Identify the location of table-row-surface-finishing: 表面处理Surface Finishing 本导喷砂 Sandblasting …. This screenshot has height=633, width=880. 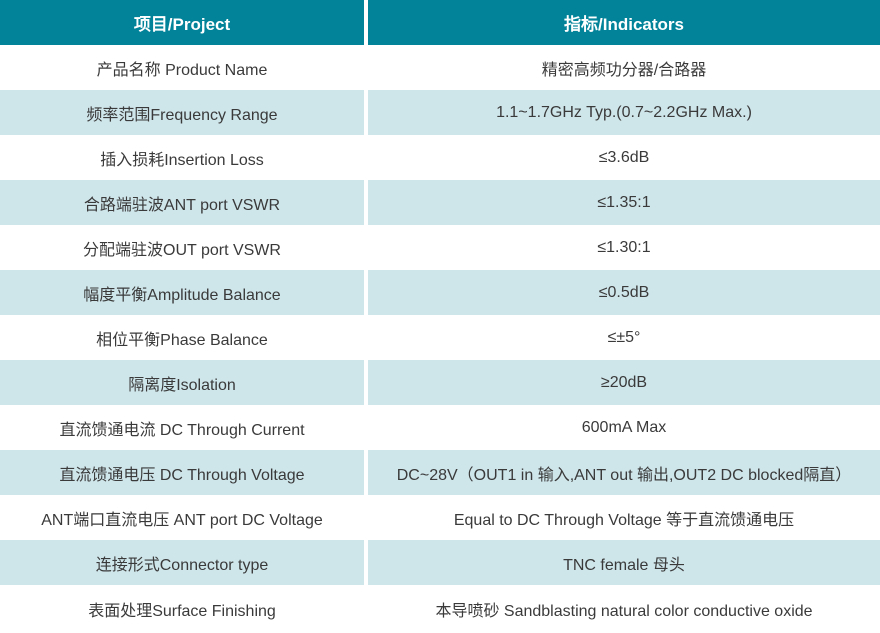
(440, 609).